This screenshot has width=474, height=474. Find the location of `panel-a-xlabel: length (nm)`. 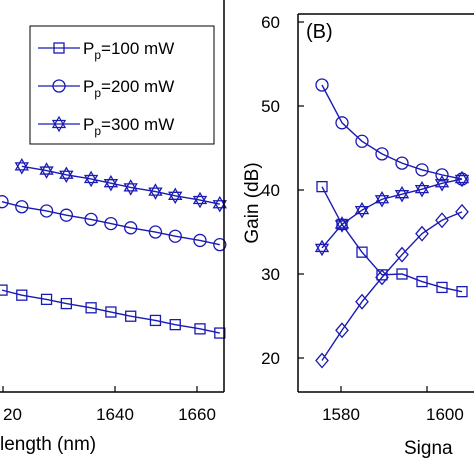

panel-a-xlabel: length (nm) is located at coordinates (48, 444).